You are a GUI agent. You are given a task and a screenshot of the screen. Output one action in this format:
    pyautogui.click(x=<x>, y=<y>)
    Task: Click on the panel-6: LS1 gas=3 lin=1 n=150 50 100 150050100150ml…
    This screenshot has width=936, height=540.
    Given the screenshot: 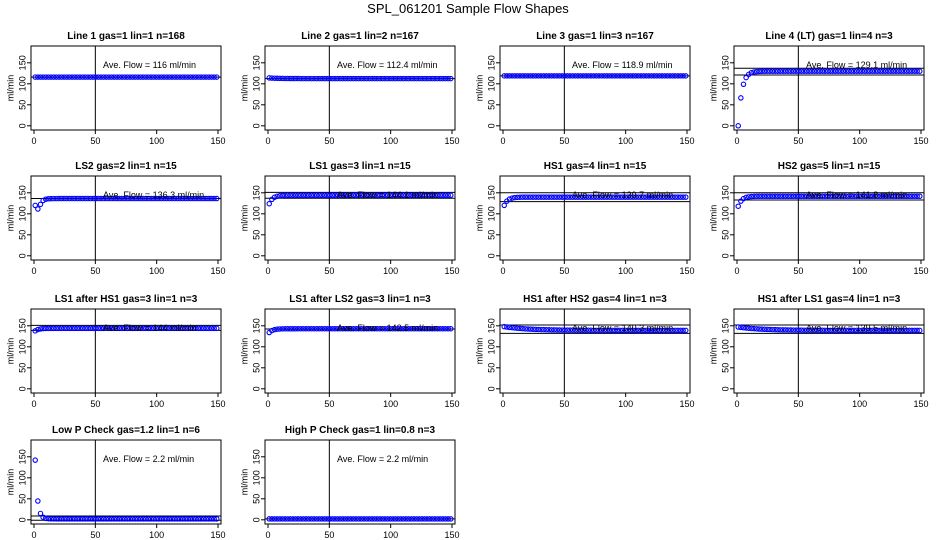 What is the action you would take?
    pyautogui.click(x=349, y=218)
    